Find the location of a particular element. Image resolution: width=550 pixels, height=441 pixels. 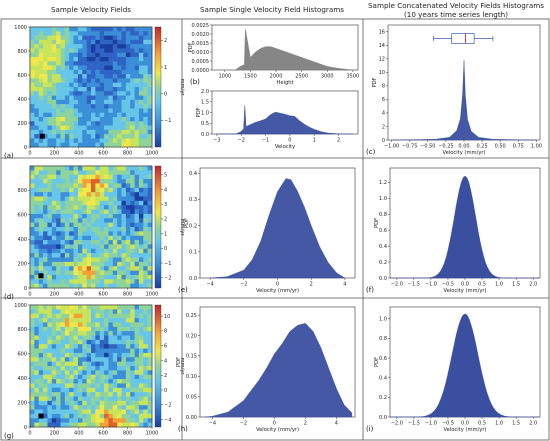

x-tick-label: 2.0 is located at coordinates (533, 424).